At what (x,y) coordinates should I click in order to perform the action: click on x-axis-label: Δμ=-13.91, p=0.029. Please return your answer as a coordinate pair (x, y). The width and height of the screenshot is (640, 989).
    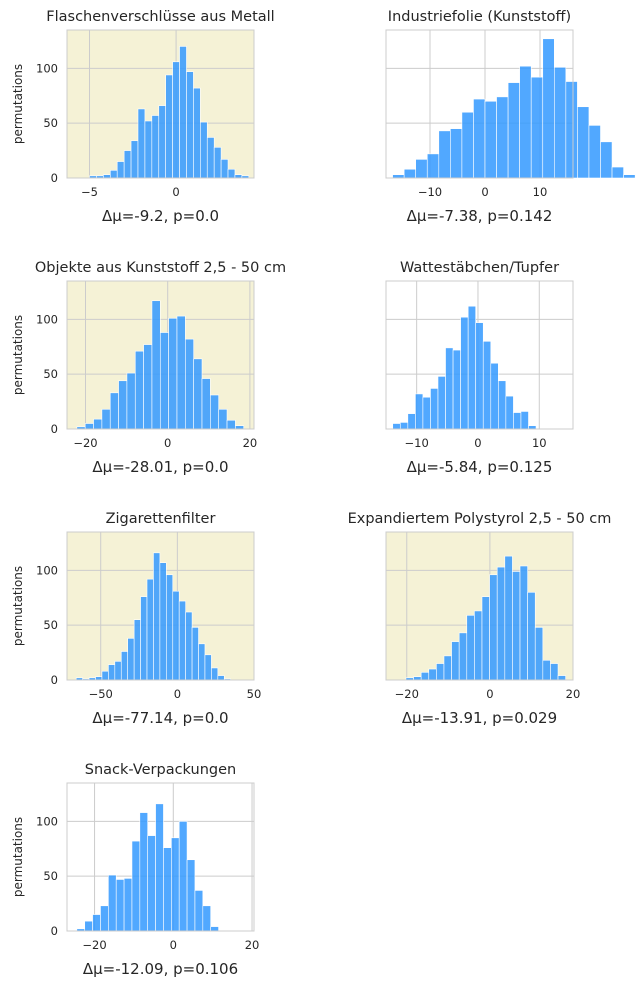
    Looking at the image, I should click on (479, 718).